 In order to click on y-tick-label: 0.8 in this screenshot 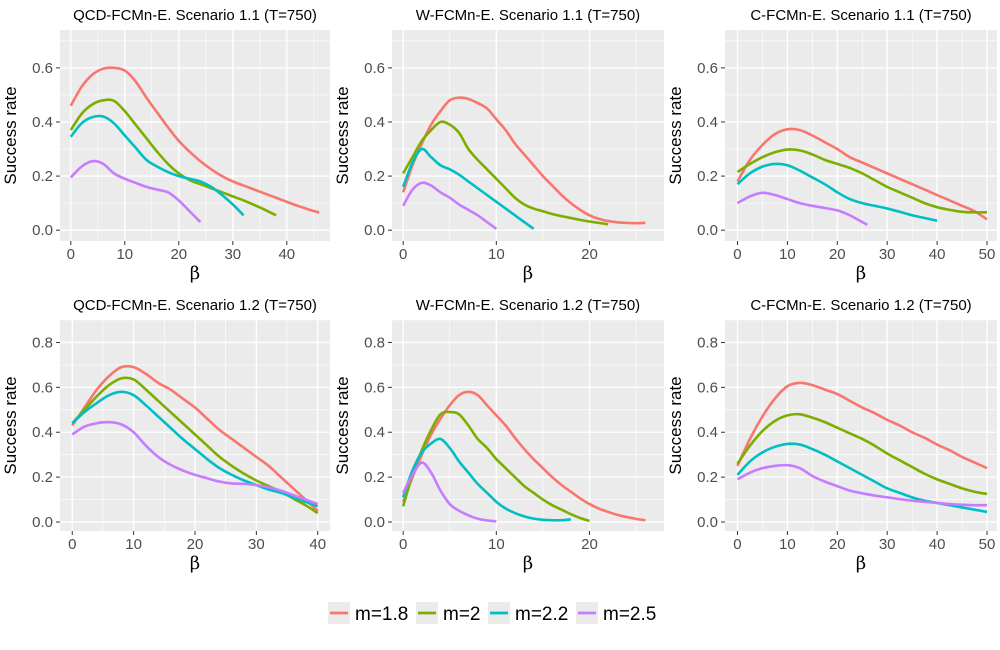, I will do `click(374, 342)`.